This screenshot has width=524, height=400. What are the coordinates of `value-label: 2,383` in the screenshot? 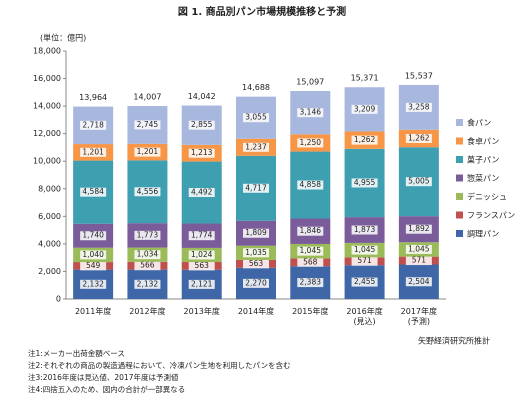 It's located at (311, 282).